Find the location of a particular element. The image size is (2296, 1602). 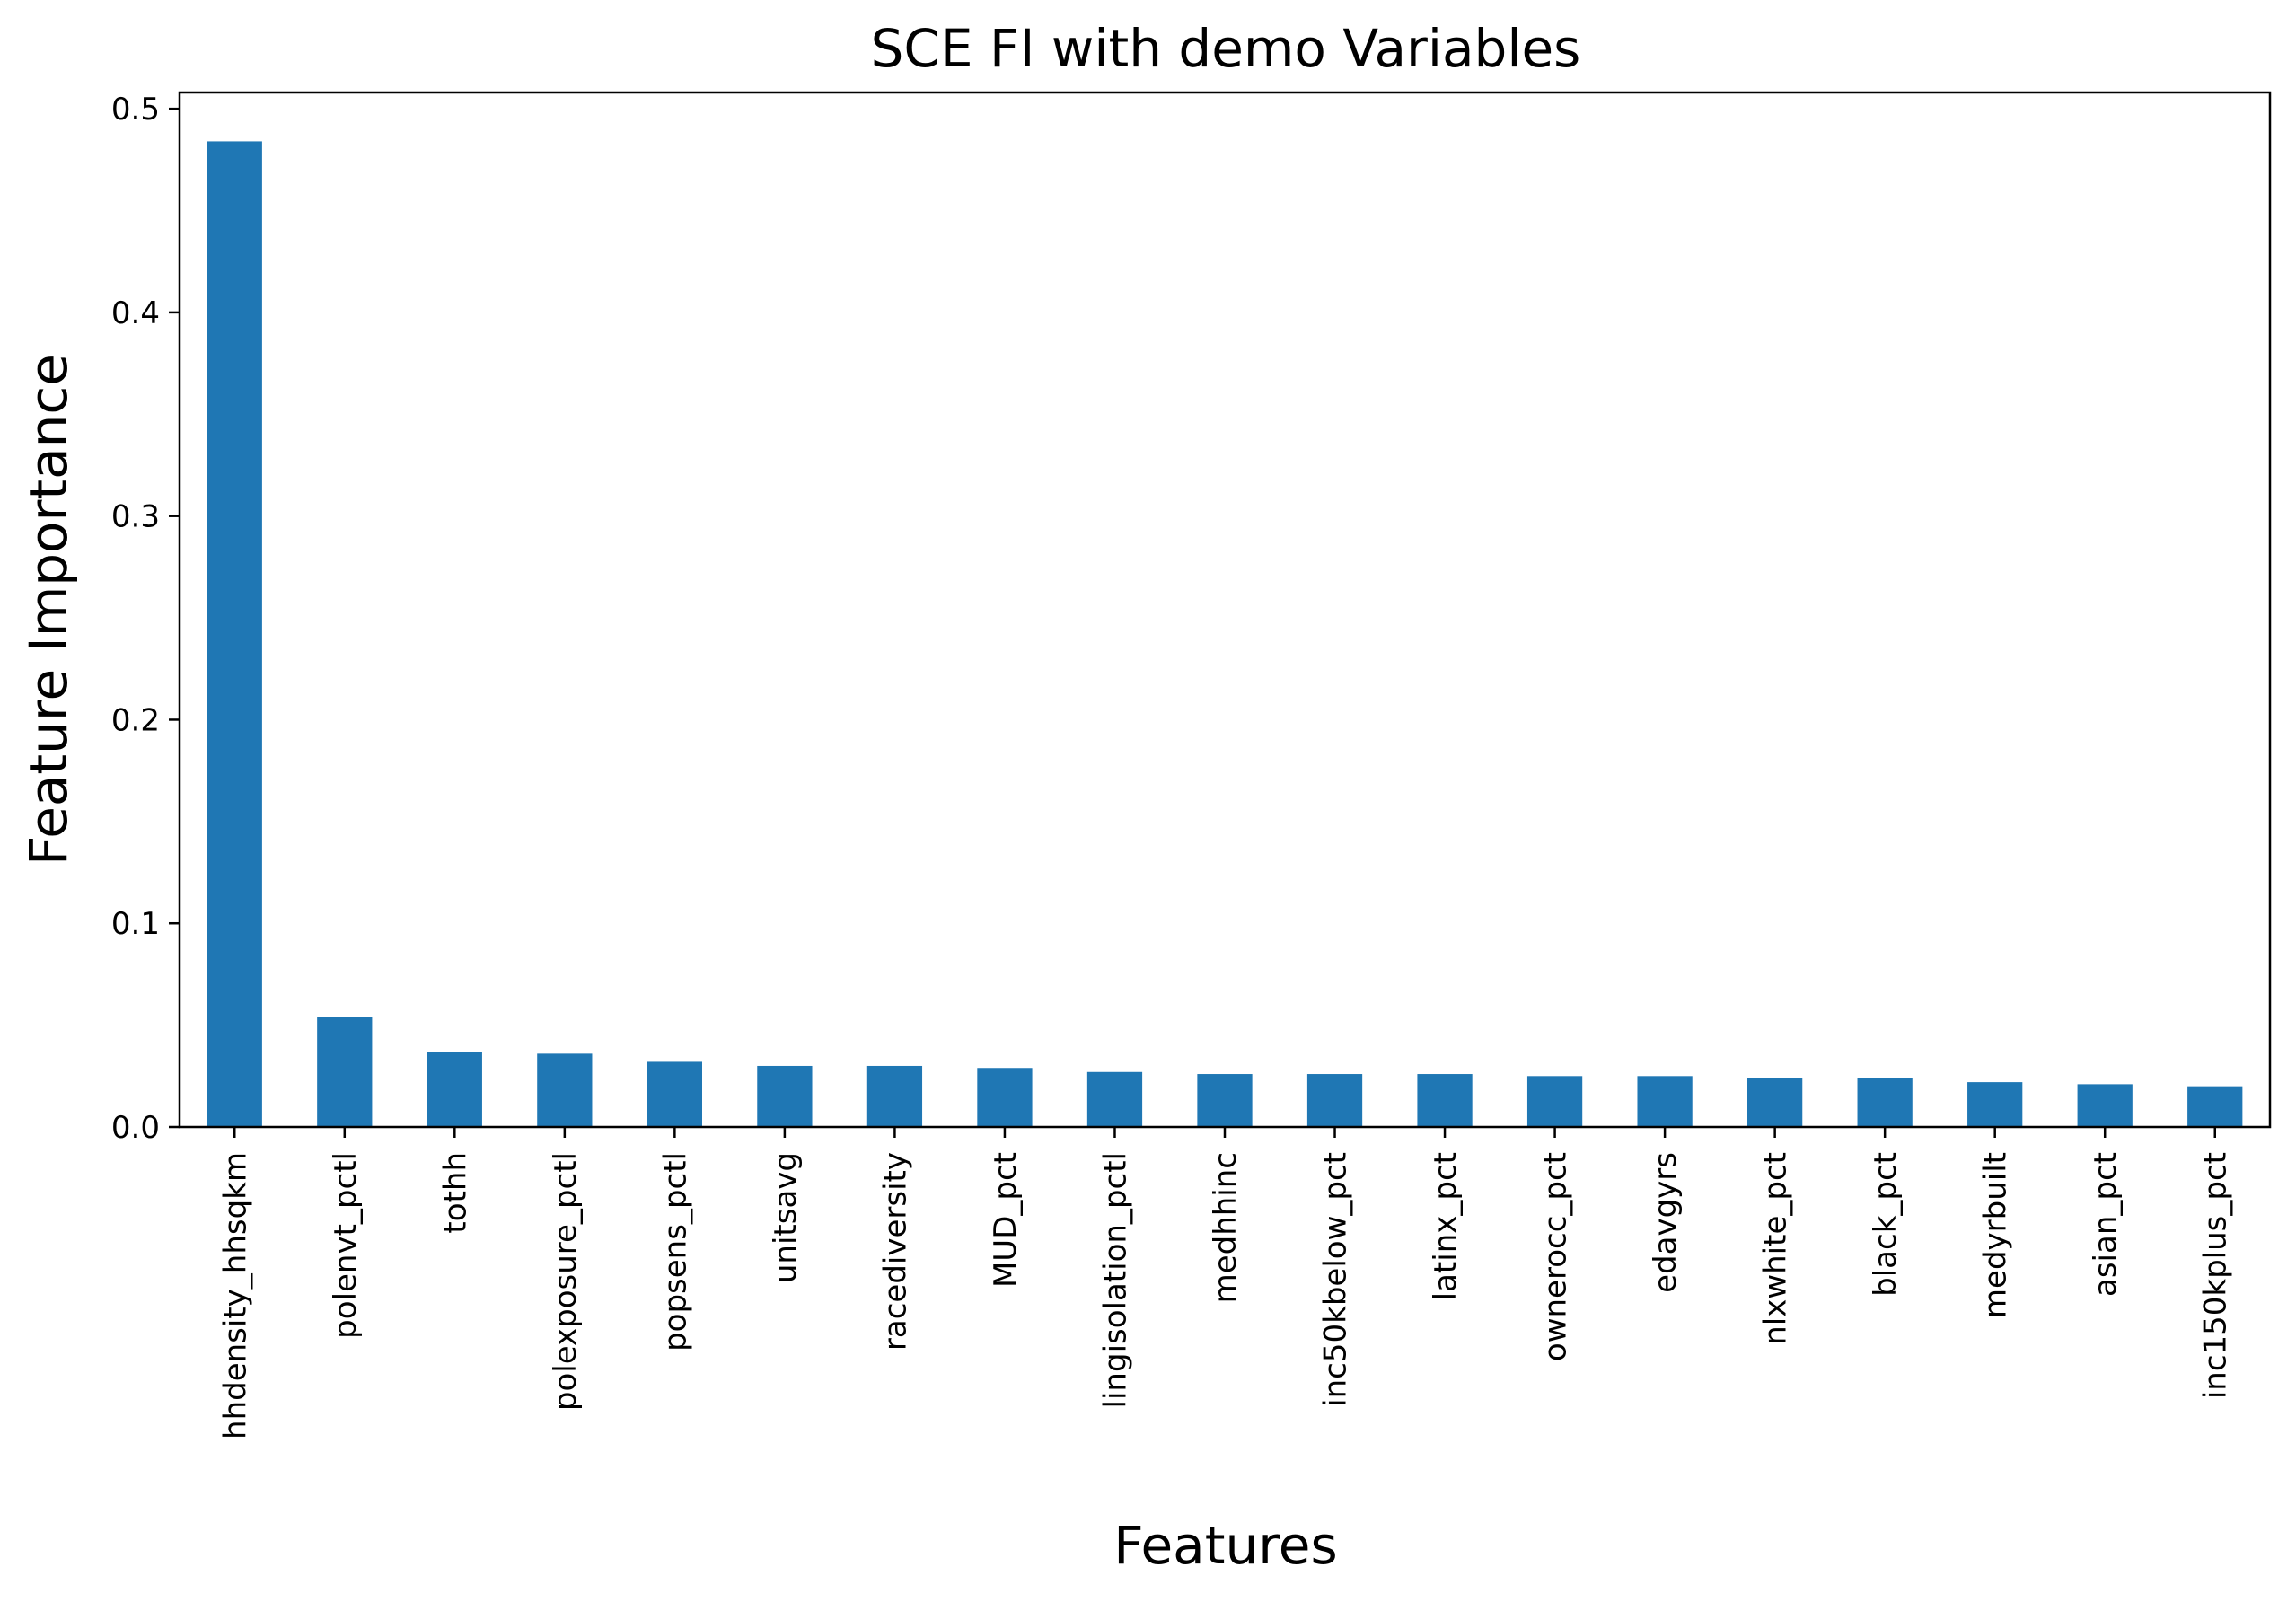

x-tick-label: unitsavg is located at coordinates (786, 1217).